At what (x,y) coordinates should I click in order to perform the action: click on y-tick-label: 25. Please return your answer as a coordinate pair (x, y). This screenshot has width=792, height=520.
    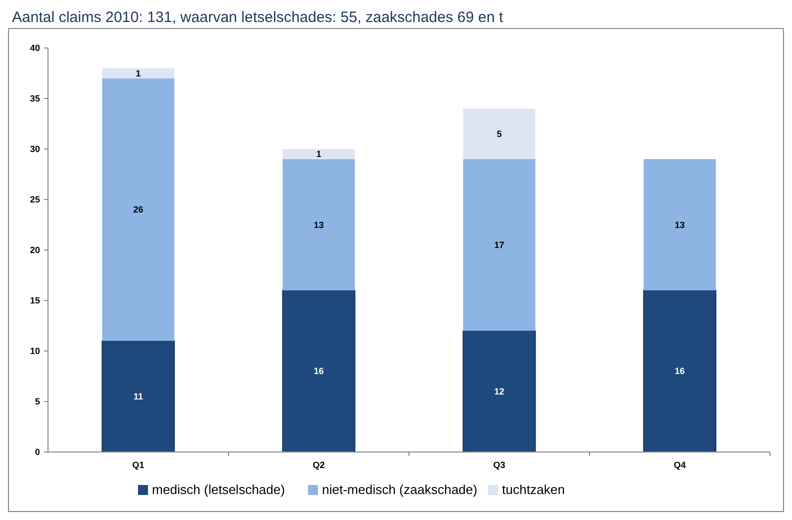
    Looking at the image, I should click on (35, 199).